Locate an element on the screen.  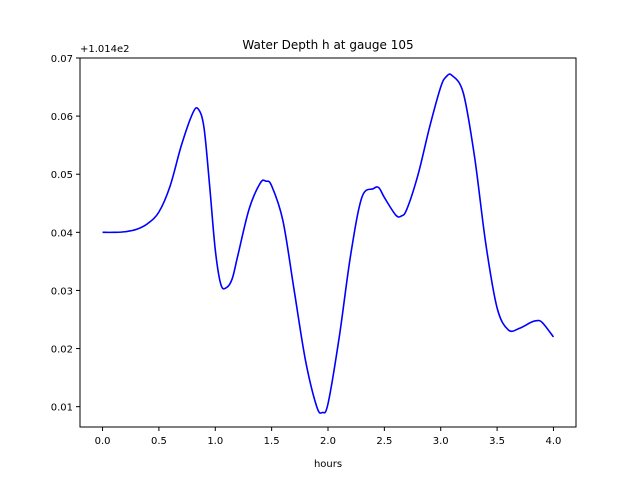
x-tick-label: 3.5 is located at coordinates (497, 441).